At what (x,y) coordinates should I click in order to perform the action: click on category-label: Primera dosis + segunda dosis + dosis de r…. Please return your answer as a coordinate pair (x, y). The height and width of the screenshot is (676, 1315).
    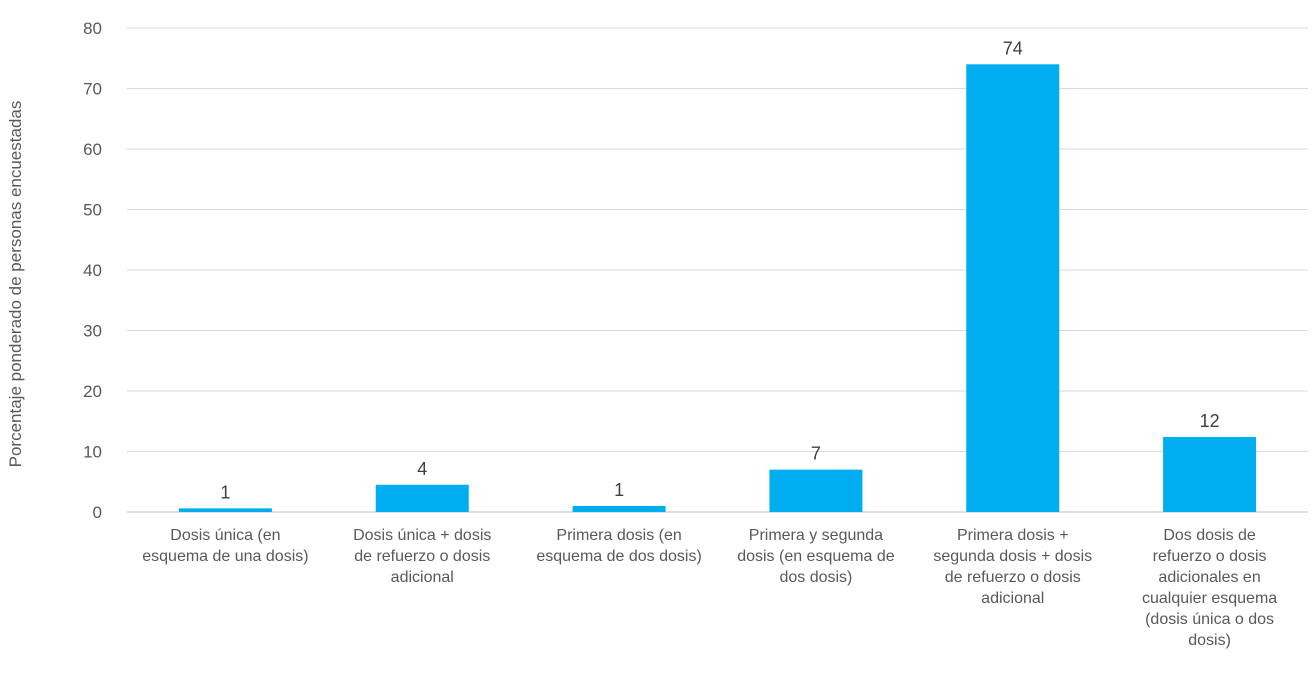
    Looking at the image, I should click on (1012, 567).